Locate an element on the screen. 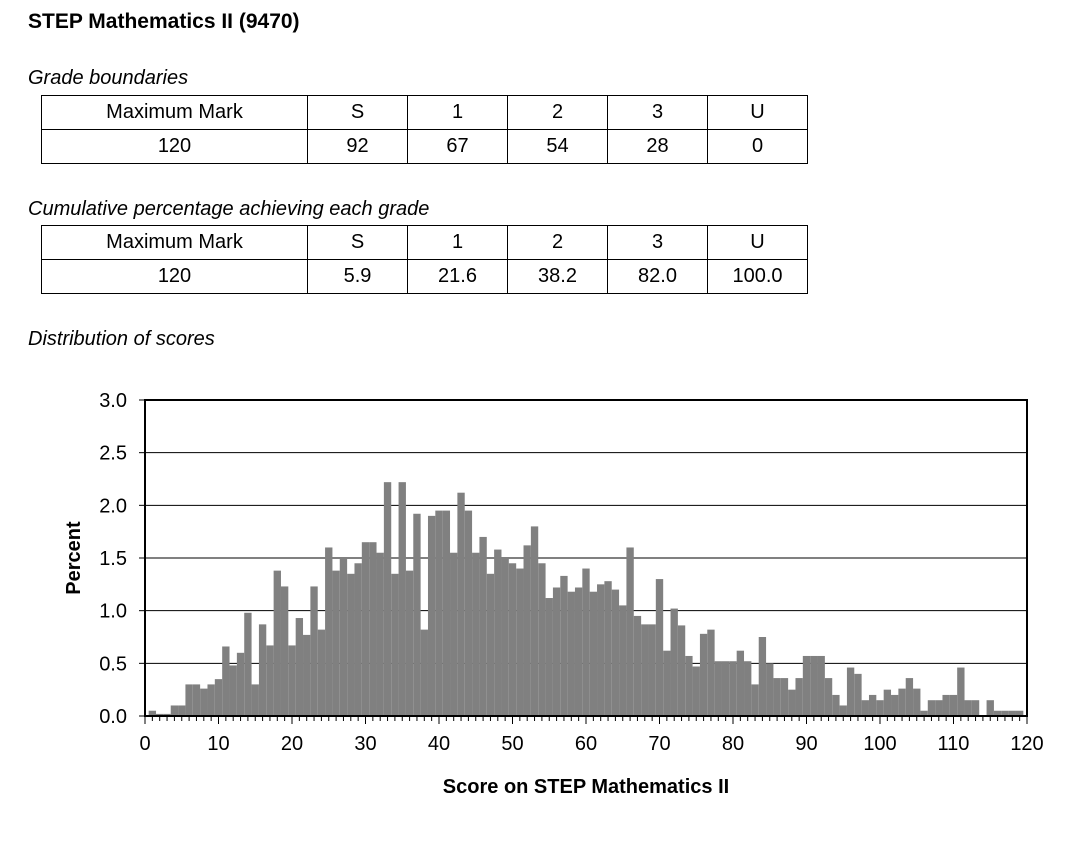  x-tick-label: 80 is located at coordinates (733, 744).